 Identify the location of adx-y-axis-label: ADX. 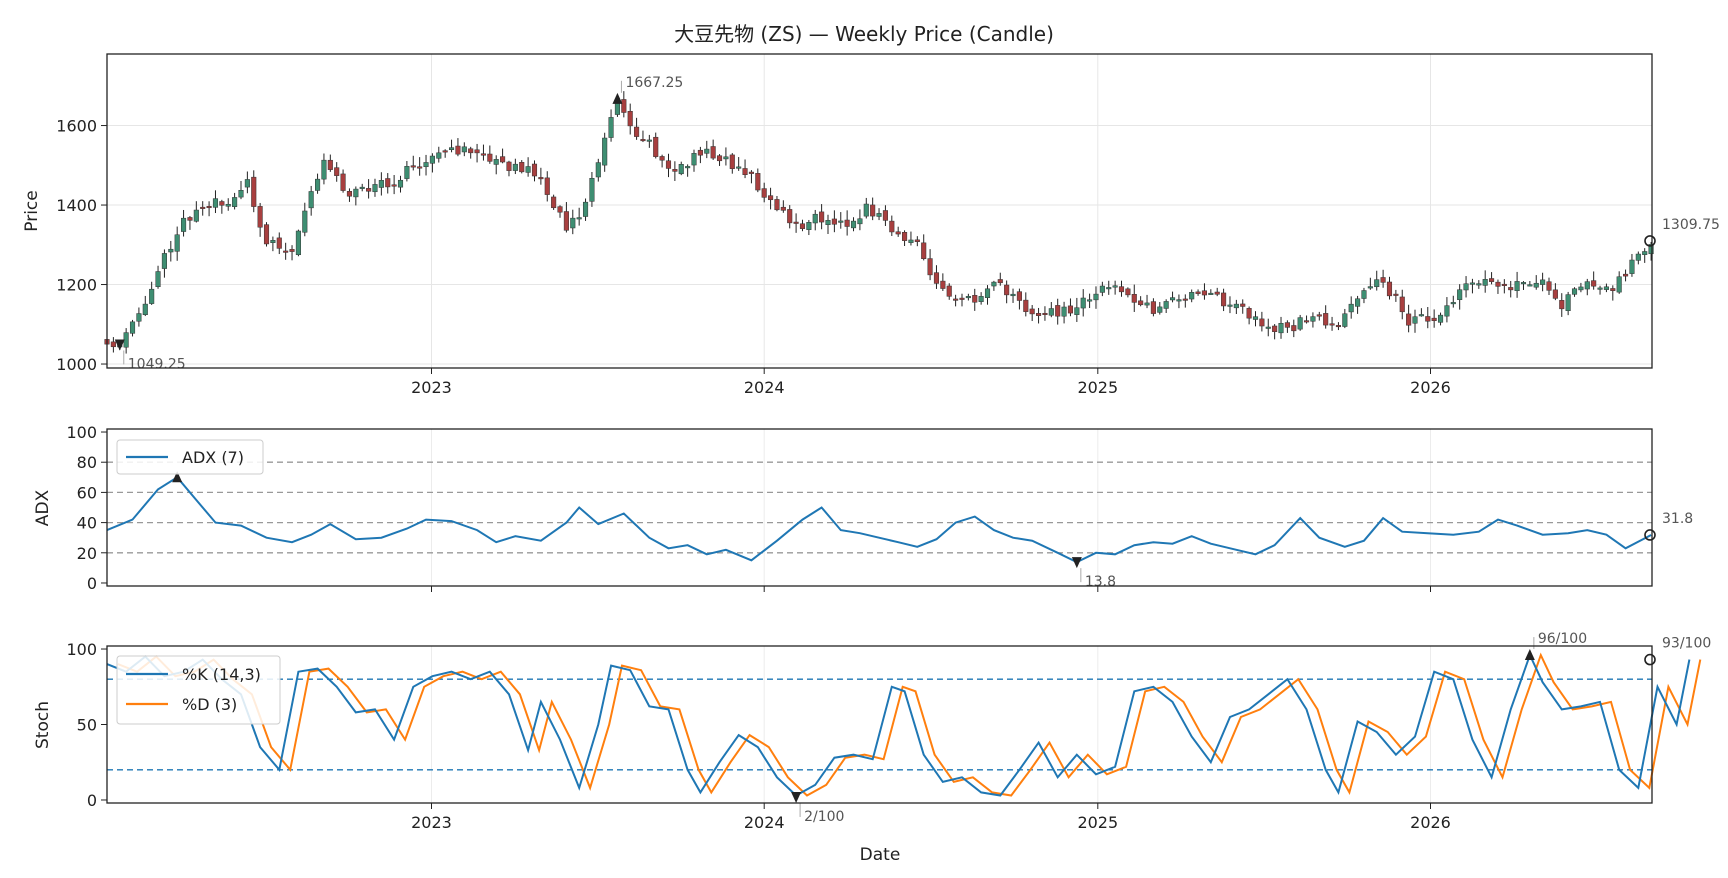
(43, 507).